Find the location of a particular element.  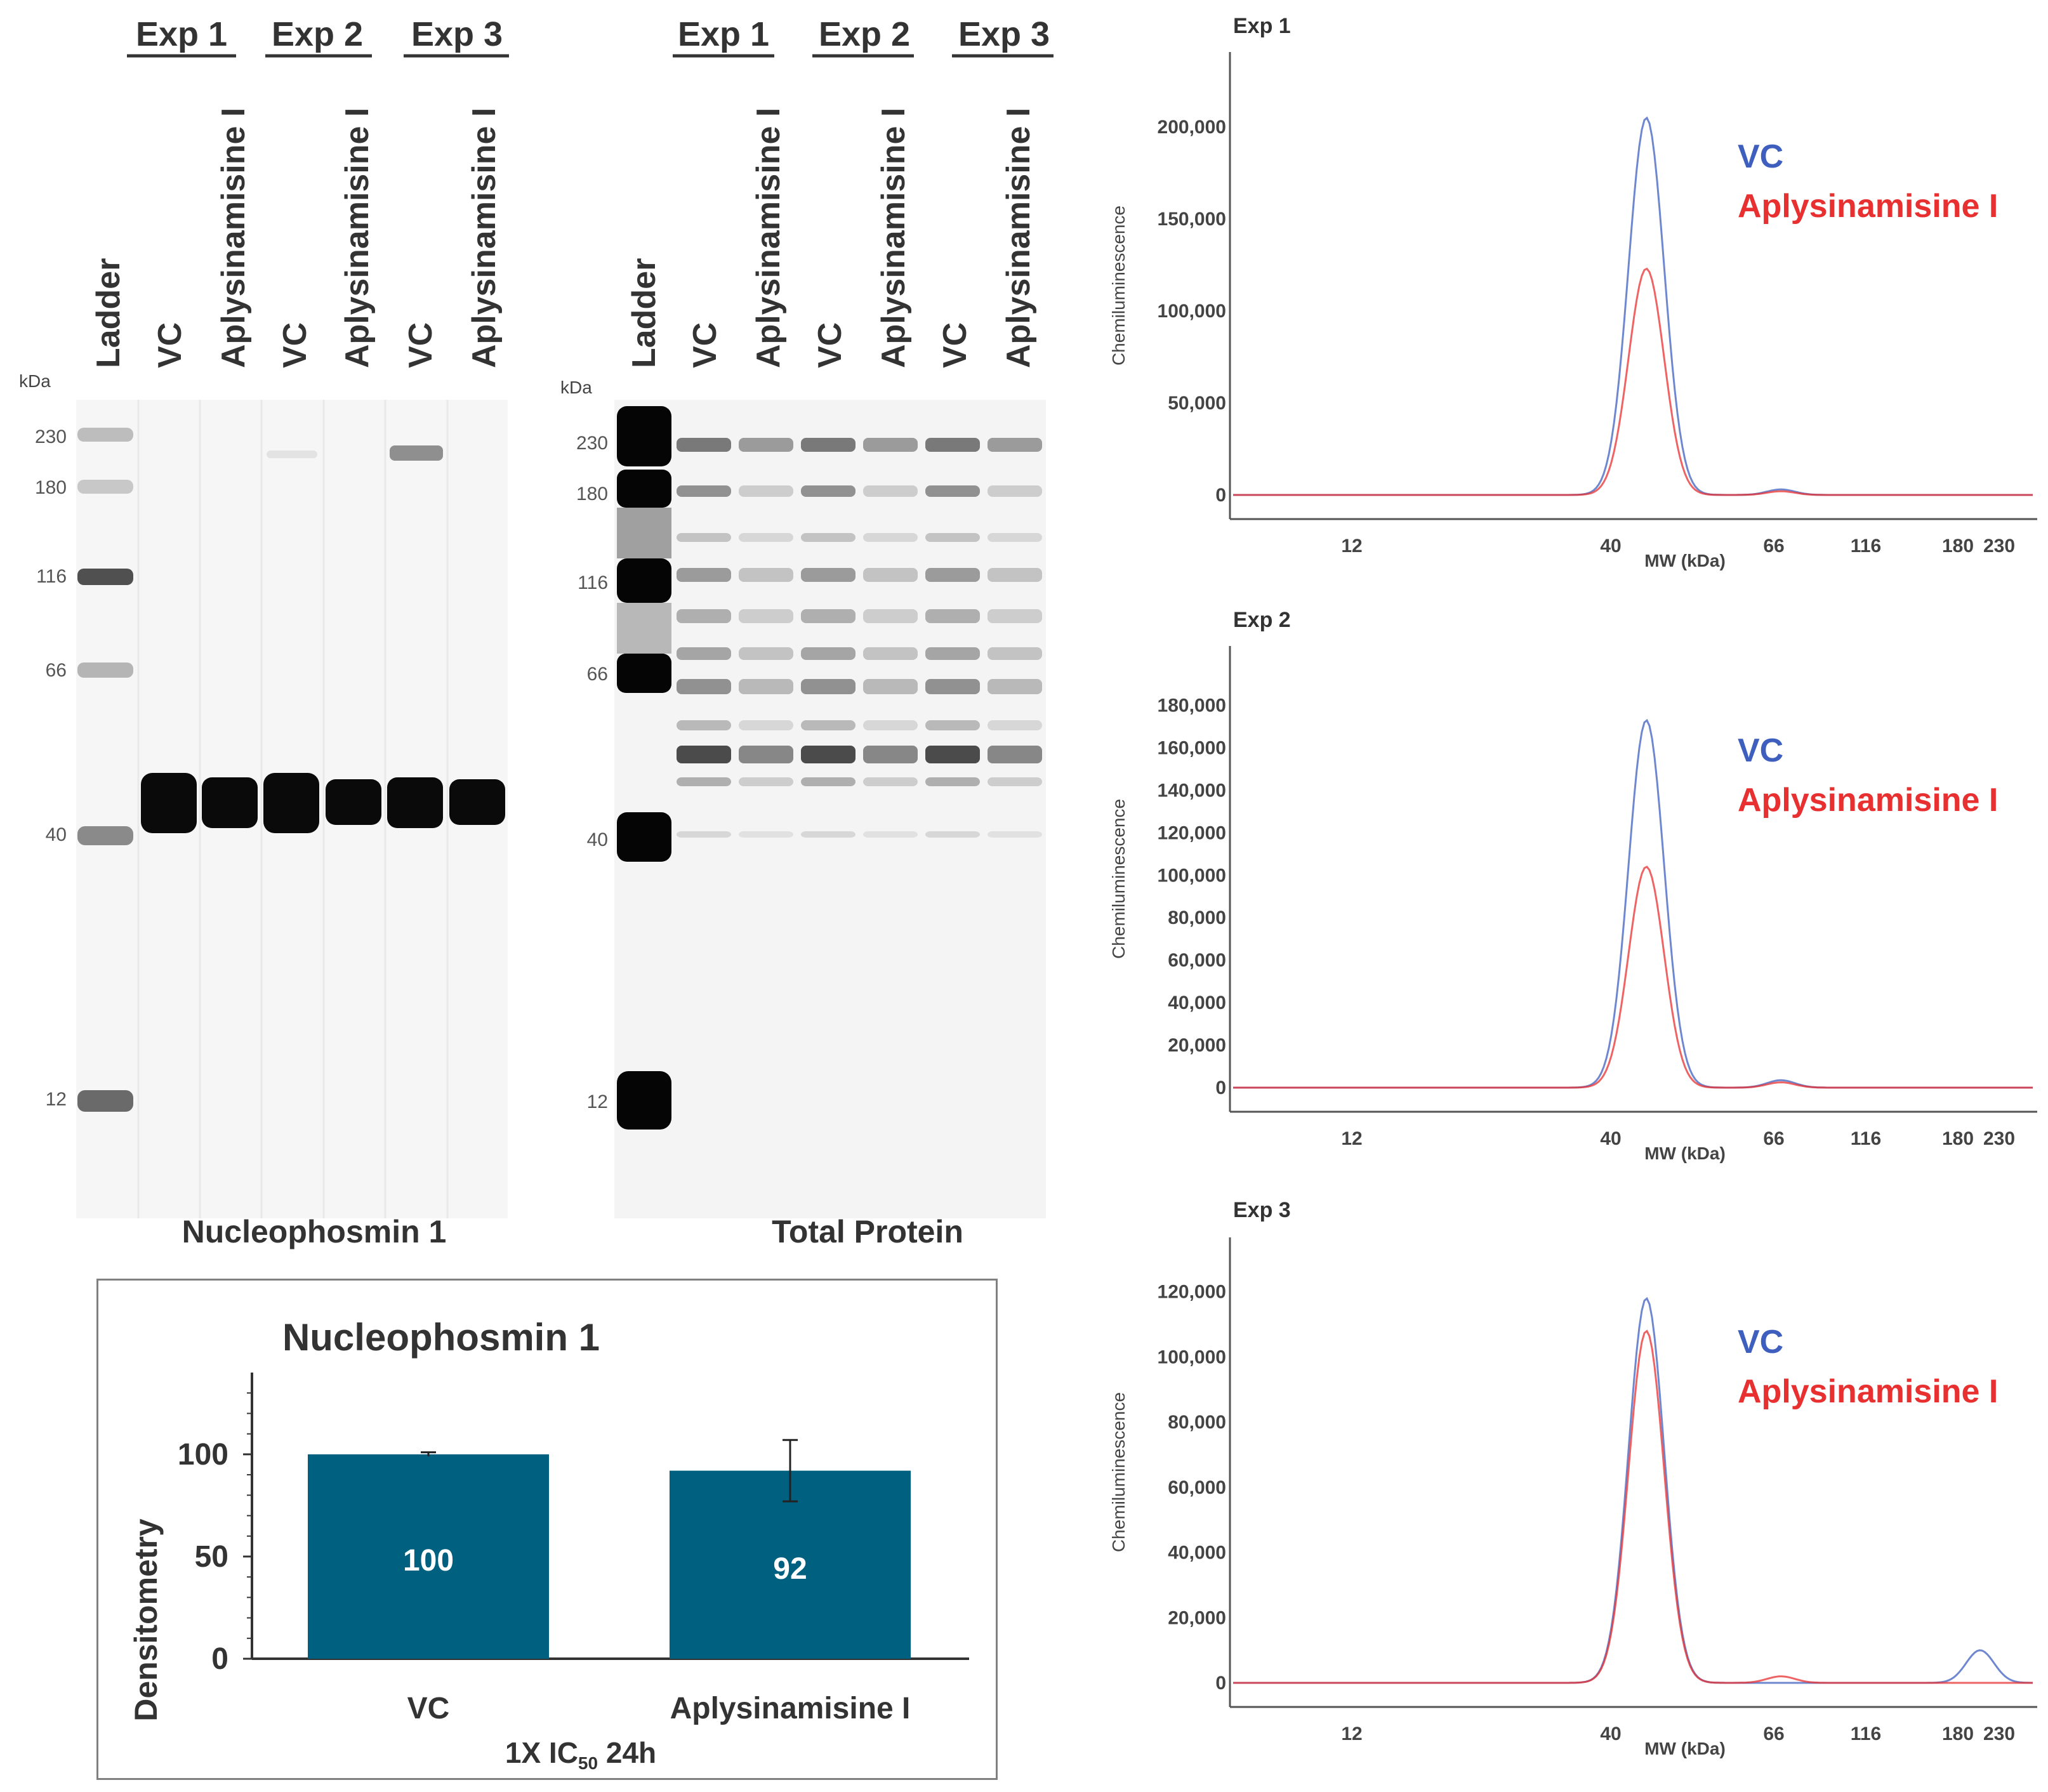

kda-label: kDa is located at coordinates (35, 381).